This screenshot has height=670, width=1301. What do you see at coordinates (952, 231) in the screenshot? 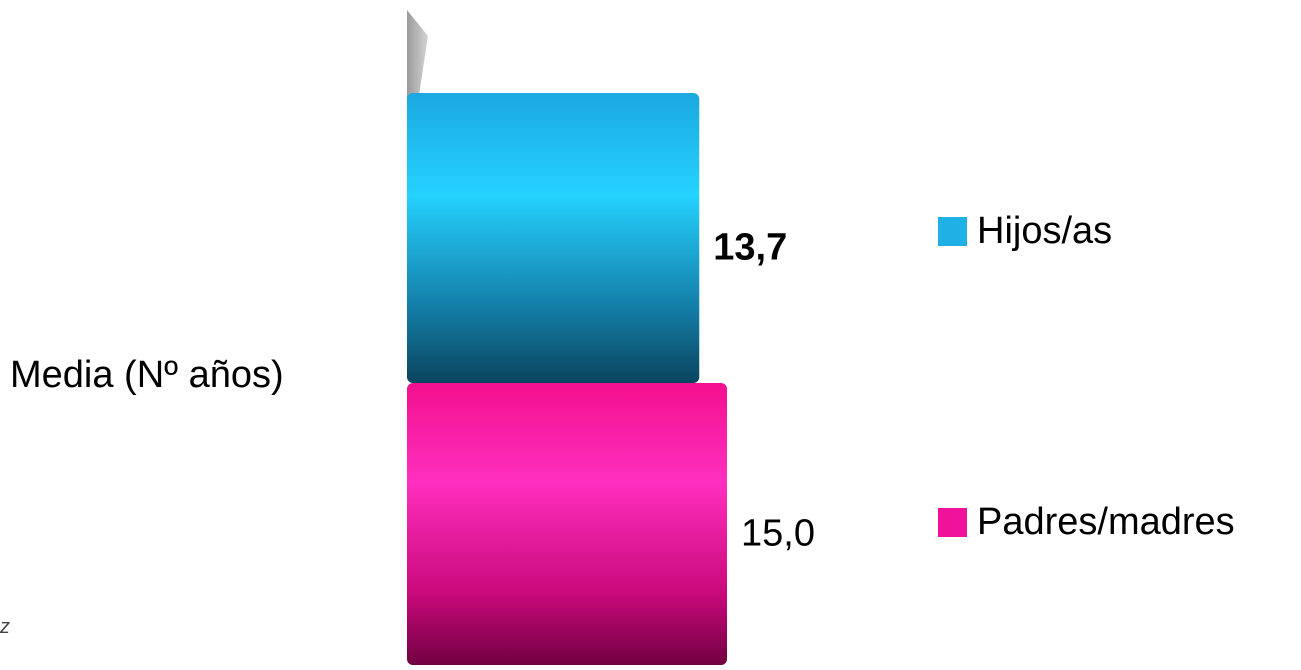
I see `legend-swatch-hijos` at bounding box center [952, 231].